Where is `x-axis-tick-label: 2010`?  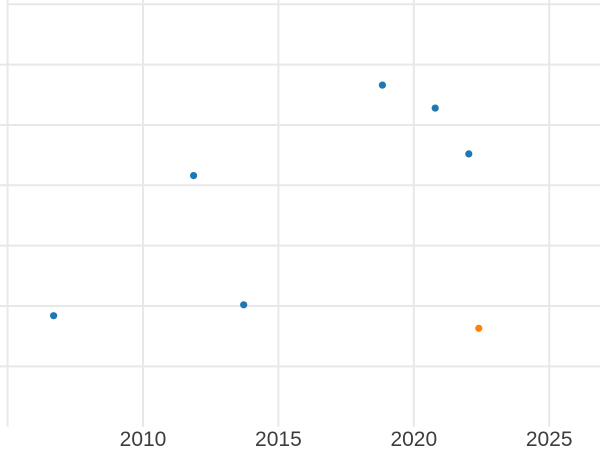 x-axis-tick-label: 2010 is located at coordinates (143, 439).